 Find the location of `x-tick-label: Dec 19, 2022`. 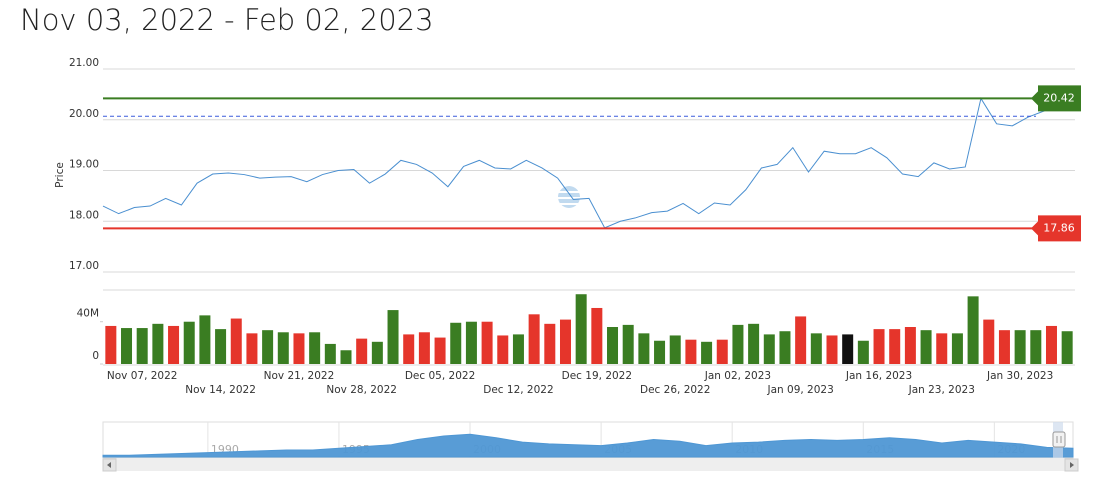

x-tick-label: Dec 19, 2022 is located at coordinates (597, 376).